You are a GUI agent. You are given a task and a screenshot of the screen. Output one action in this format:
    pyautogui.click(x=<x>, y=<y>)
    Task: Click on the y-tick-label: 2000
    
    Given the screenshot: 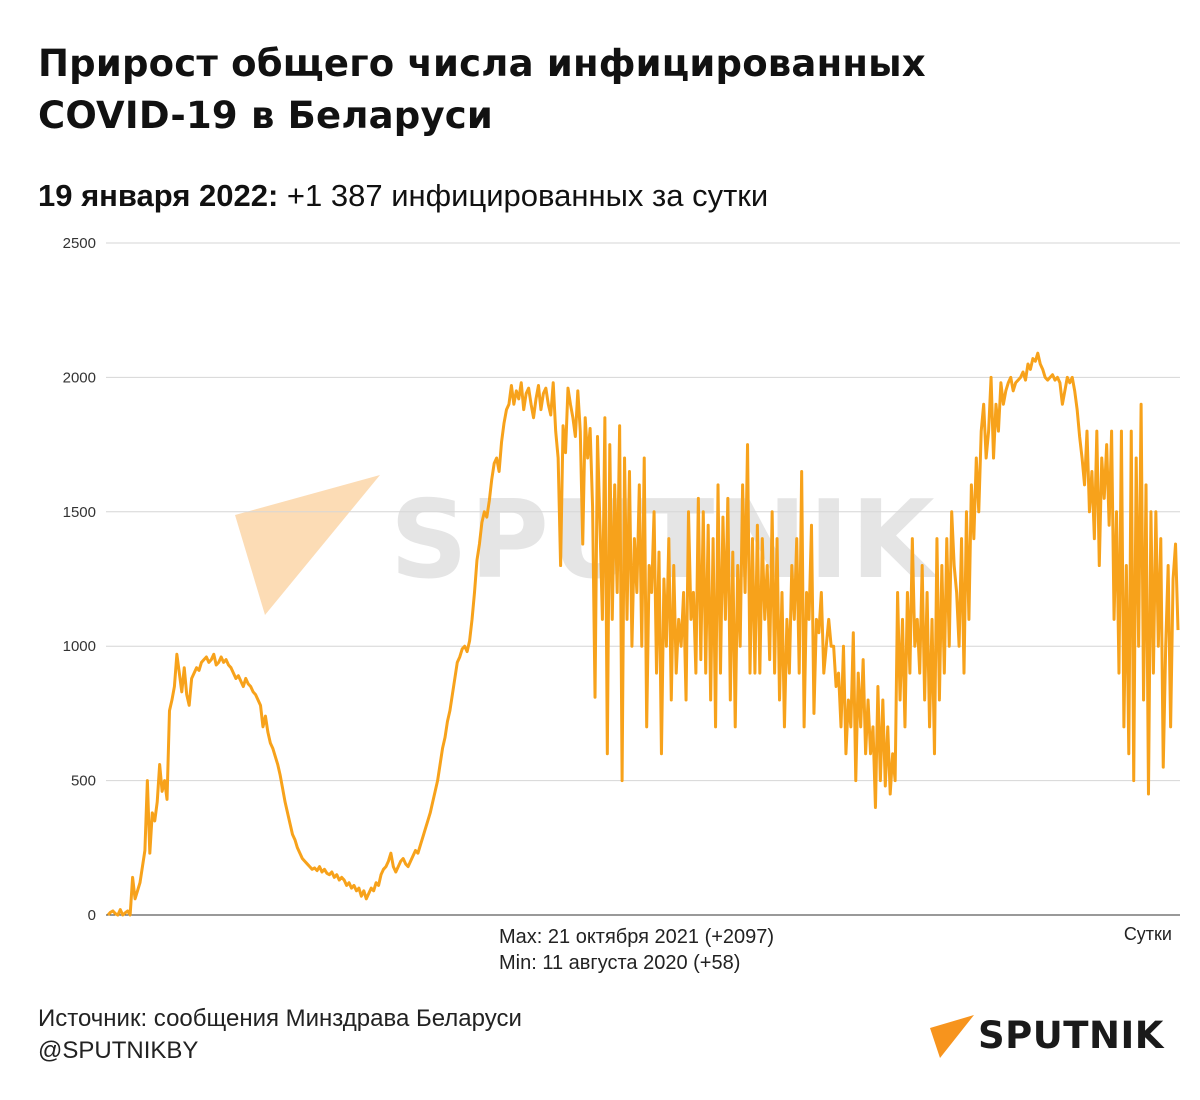 What is the action you would take?
    pyautogui.click(x=79, y=377)
    